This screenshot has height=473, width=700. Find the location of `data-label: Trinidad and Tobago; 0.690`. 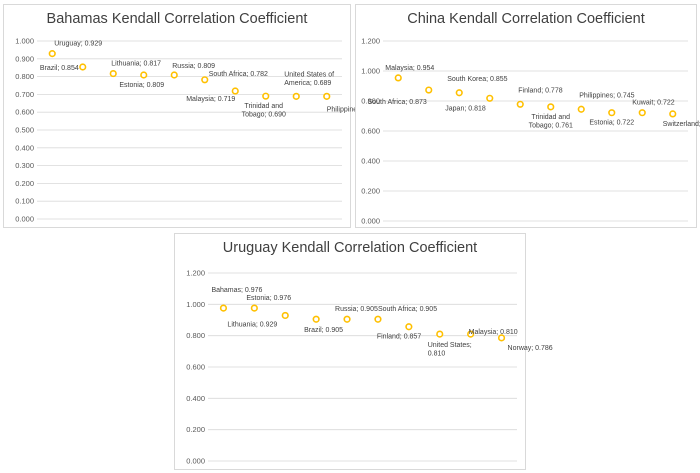

data-label: Trinidad and Tobago; 0.690 is located at coordinates (264, 111).